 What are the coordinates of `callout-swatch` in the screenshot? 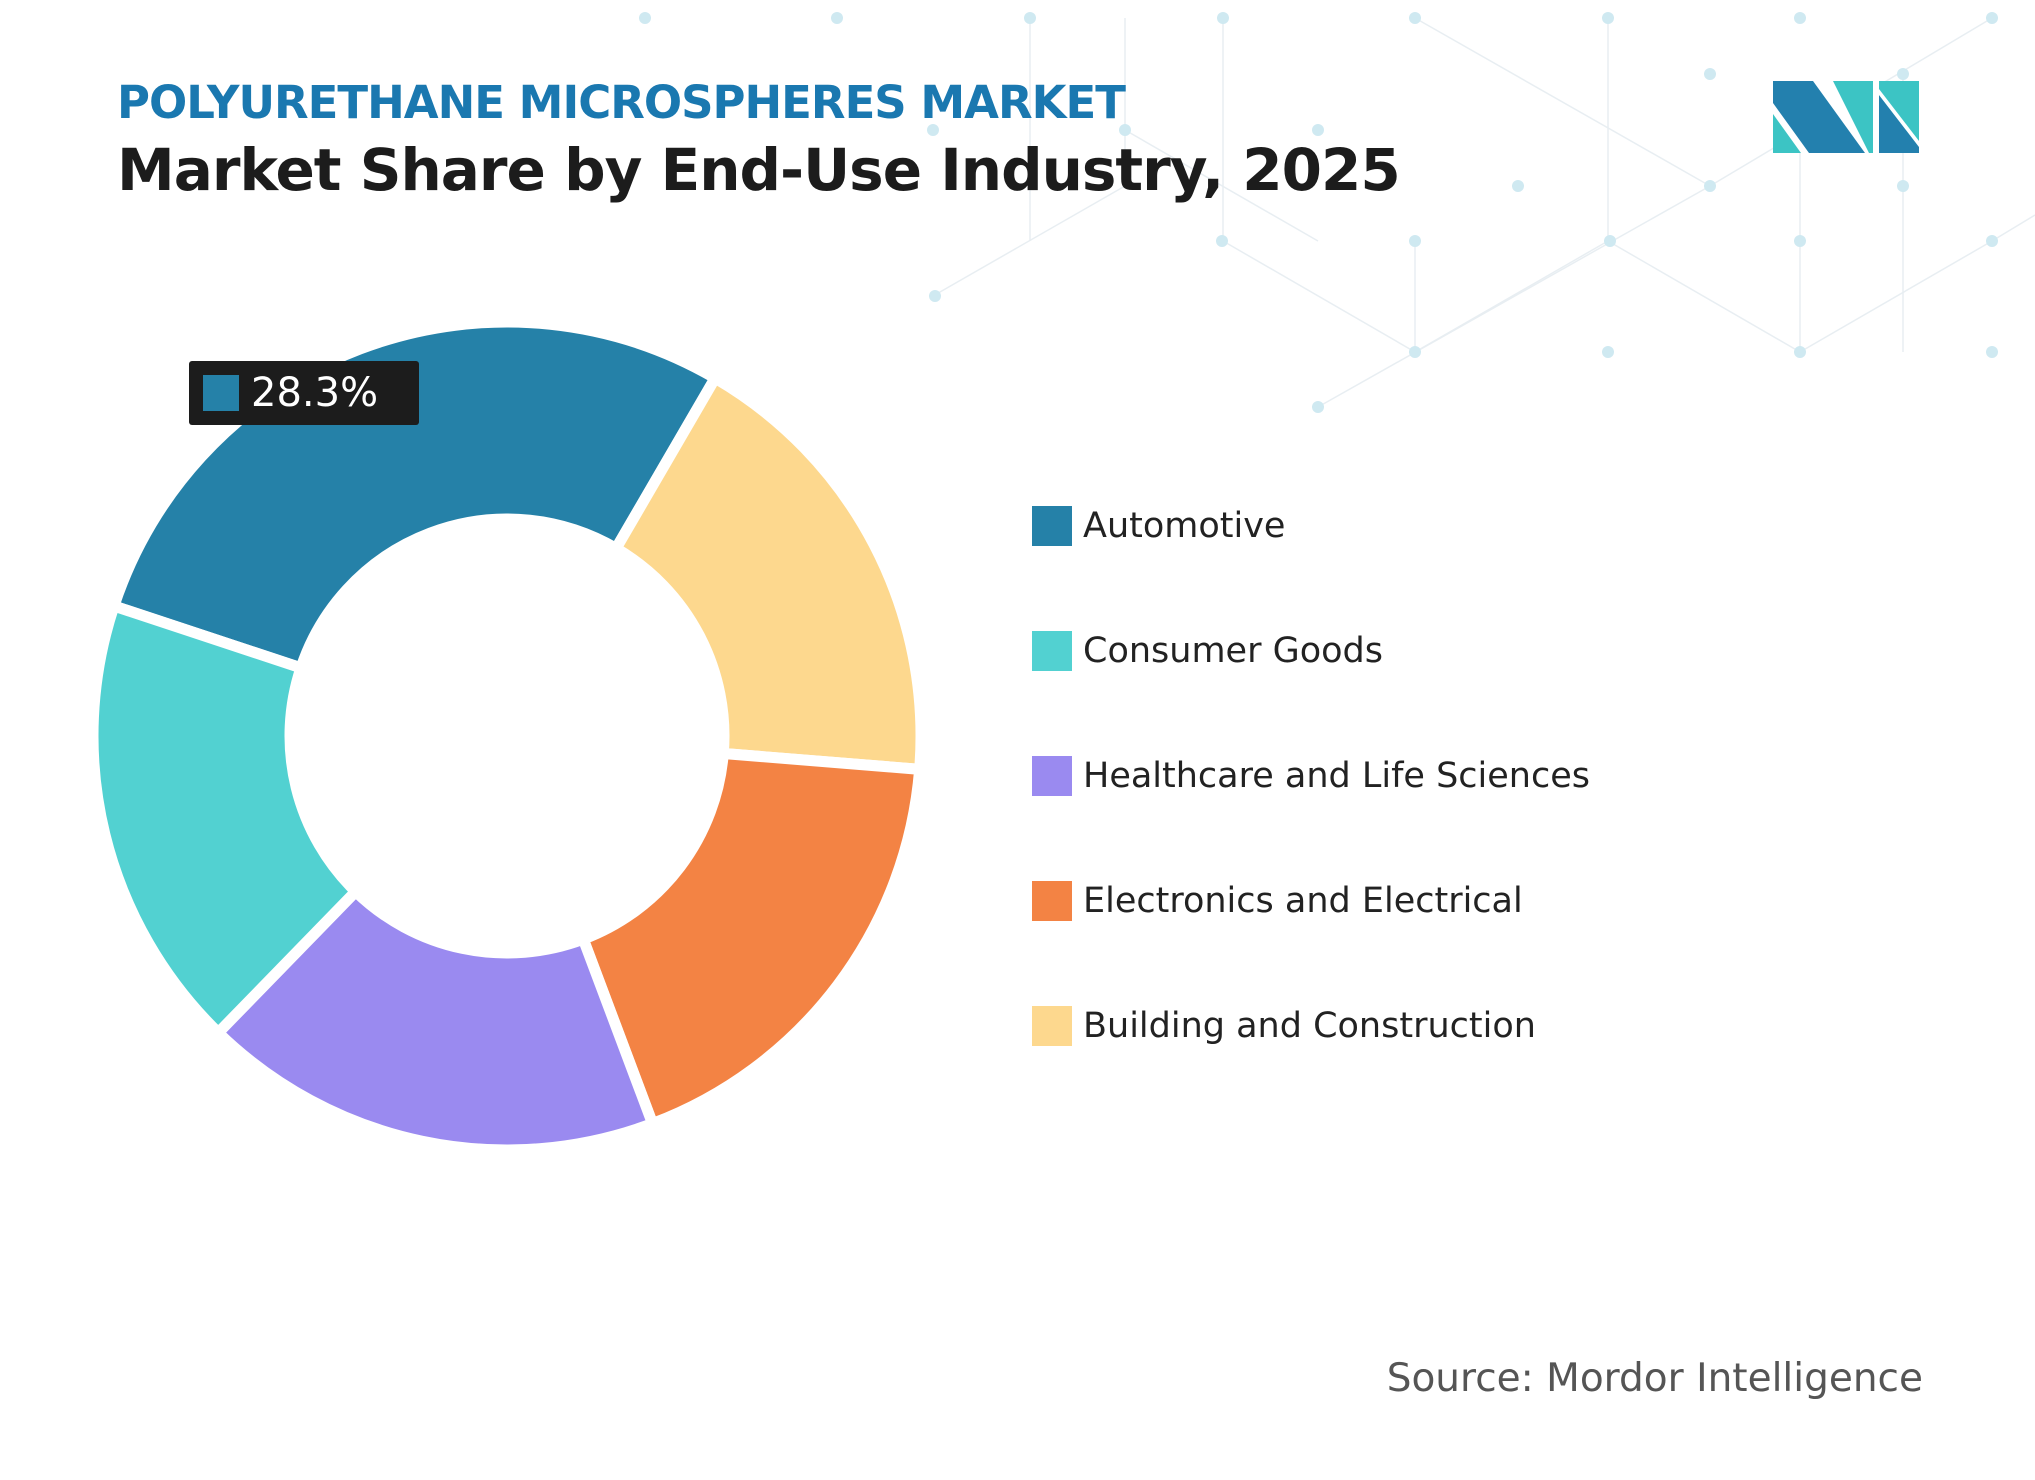 It's located at (221, 393).